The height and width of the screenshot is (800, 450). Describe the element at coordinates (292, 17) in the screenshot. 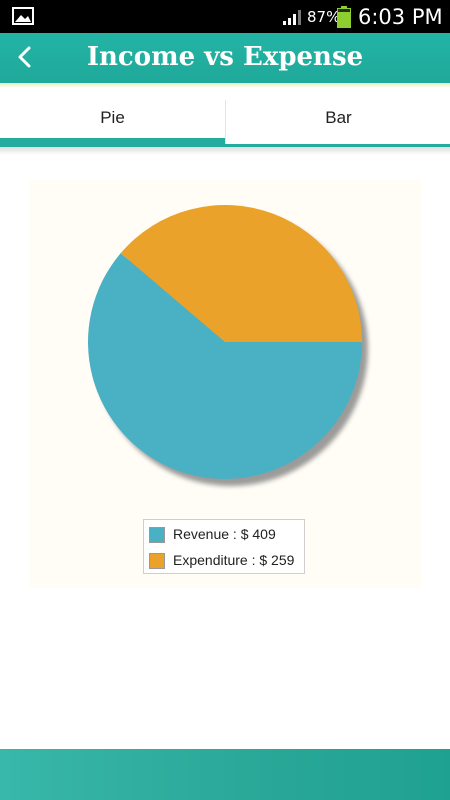

I see `signal-icon` at that location.